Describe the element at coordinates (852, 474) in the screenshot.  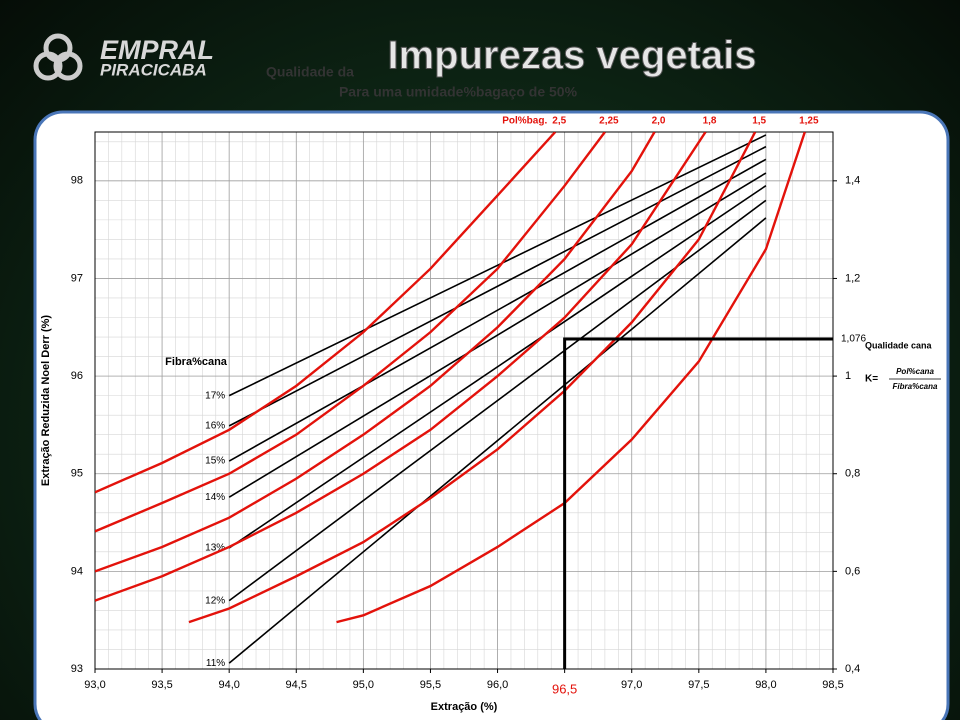
I see `y2-tick-label: 0,8` at that location.